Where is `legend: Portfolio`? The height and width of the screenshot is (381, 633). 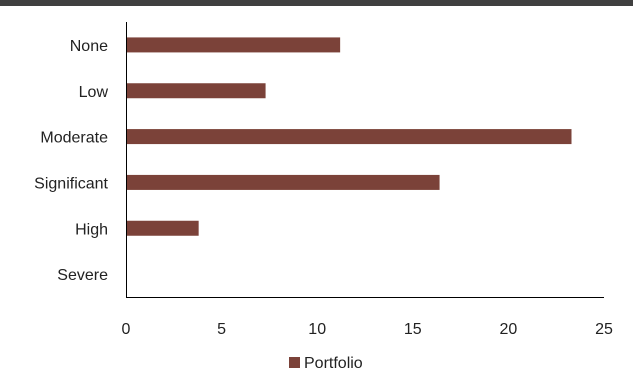 legend: Portfolio is located at coordinates (326, 363).